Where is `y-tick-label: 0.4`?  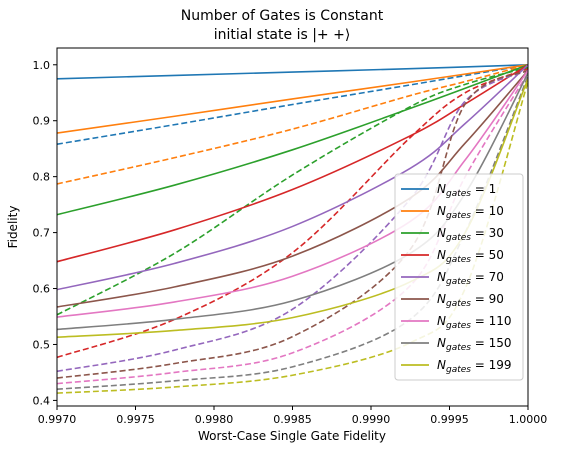
y-tick-label: 0.4 is located at coordinates (42, 400).